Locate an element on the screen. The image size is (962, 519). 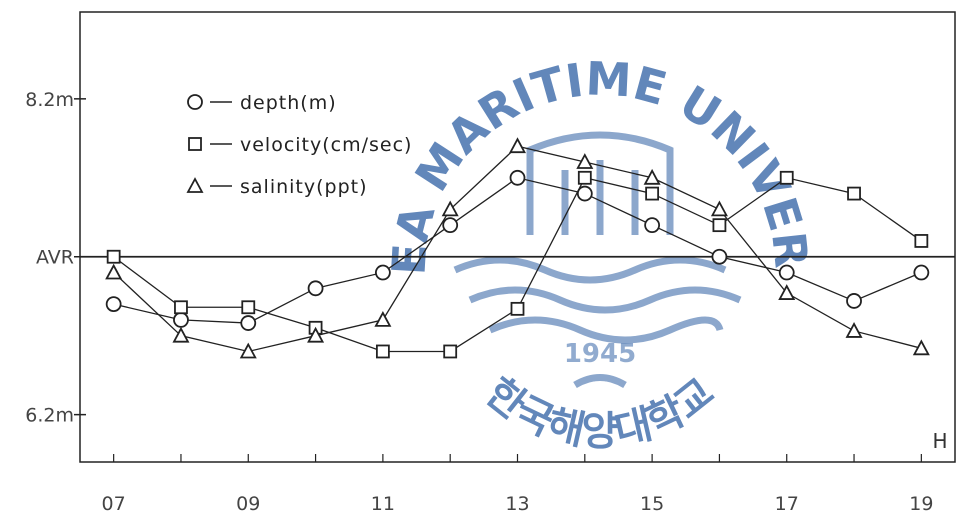
x-tick-label: 19 is located at coordinates (921, 504).